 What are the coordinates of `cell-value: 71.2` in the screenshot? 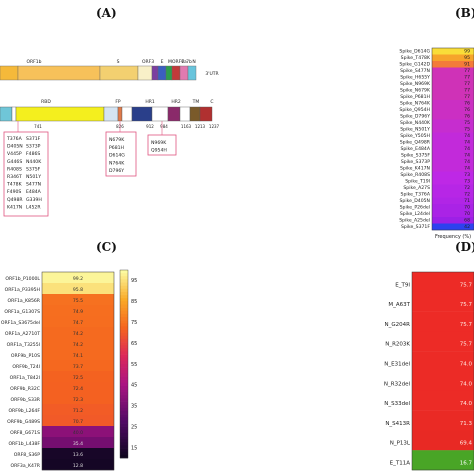 It's located at (78, 411).